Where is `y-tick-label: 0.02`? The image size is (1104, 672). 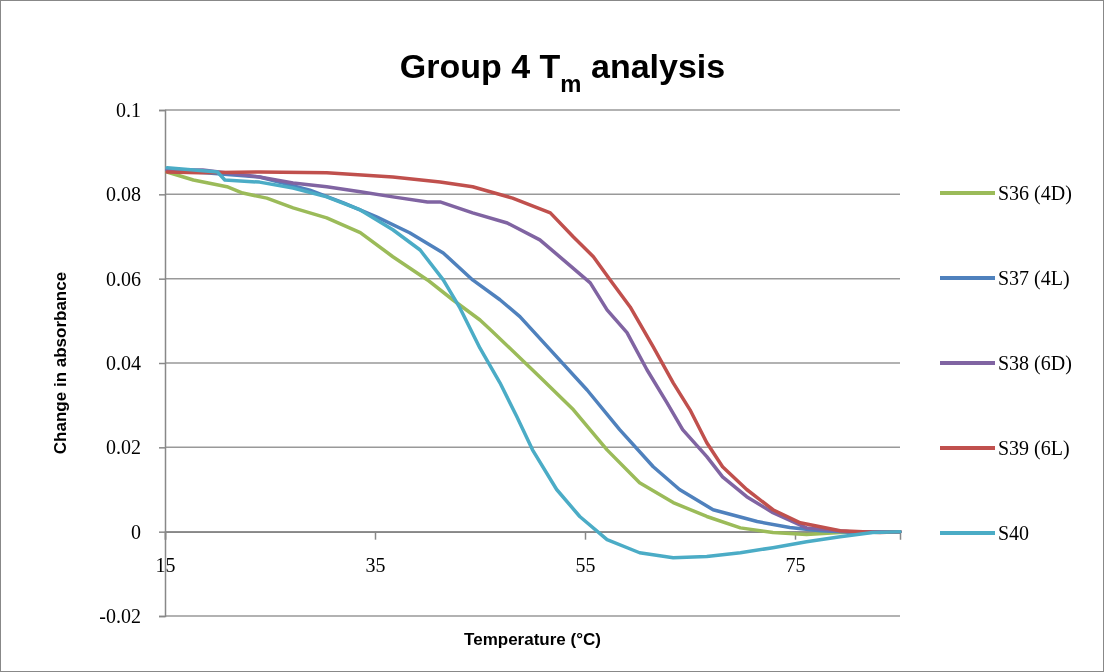
y-tick-label: 0.02 is located at coordinates (123, 447).